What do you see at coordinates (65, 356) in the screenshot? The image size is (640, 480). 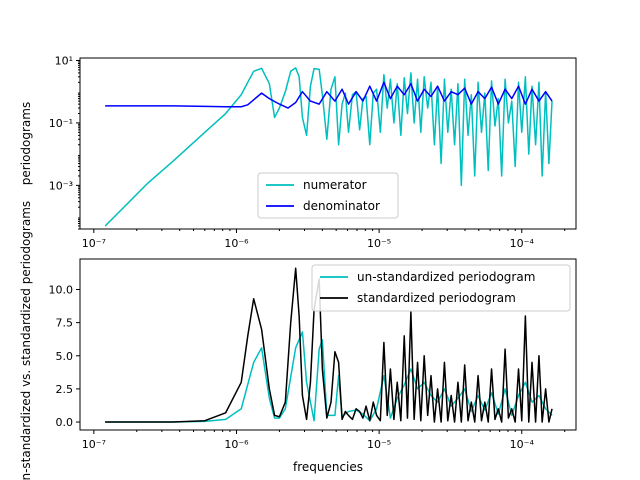 I see `y-tick-label: 5.0` at bounding box center [65, 356].